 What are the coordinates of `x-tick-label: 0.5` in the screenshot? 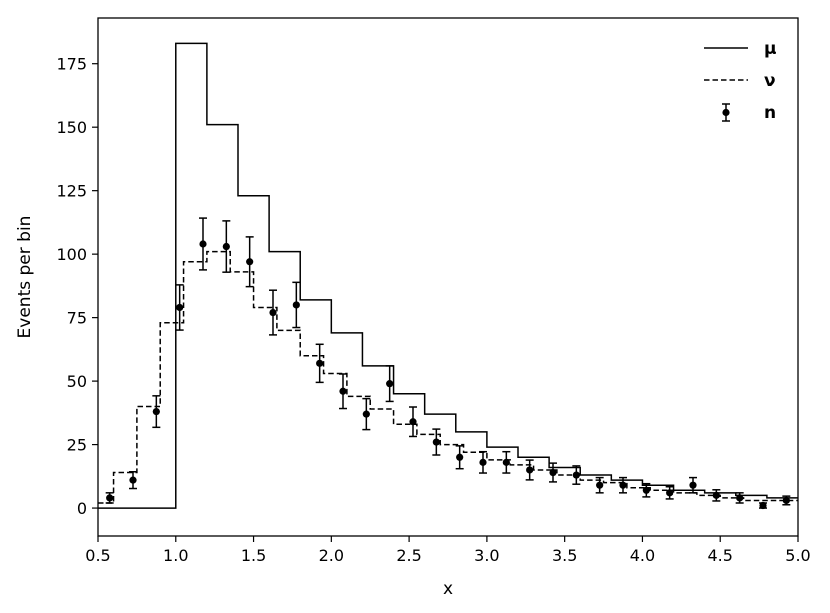 It's located at (97, 555).